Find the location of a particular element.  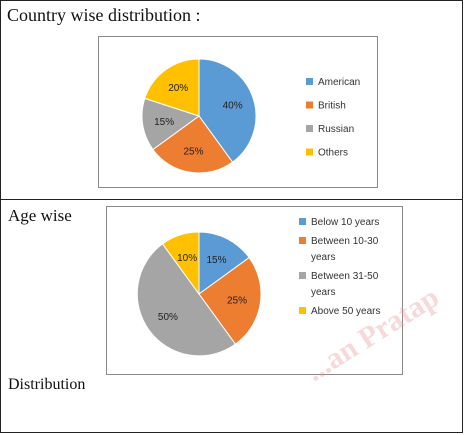

legend-swatch-below-10-years is located at coordinates (302, 221).